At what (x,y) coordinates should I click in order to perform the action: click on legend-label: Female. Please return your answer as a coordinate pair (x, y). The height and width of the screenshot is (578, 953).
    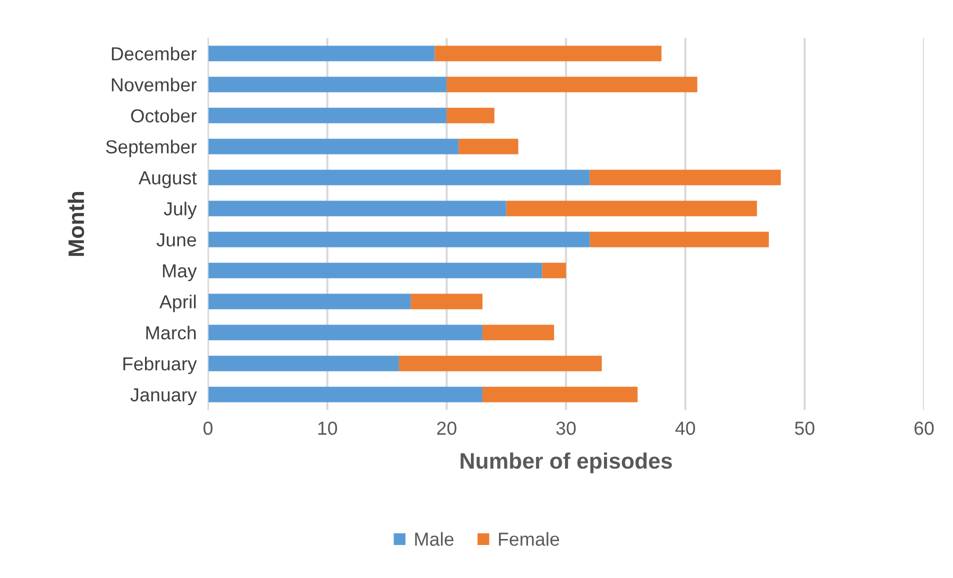
    Looking at the image, I should click on (529, 539).